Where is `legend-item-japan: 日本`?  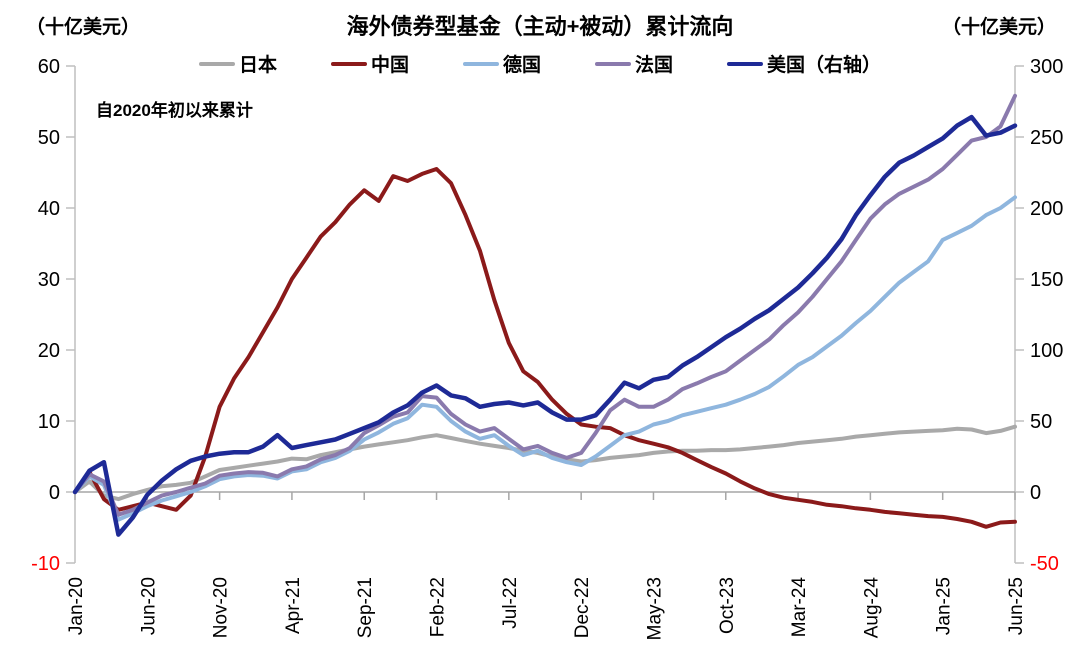
legend-item-japan: 日本 is located at coordinates (237, 63).